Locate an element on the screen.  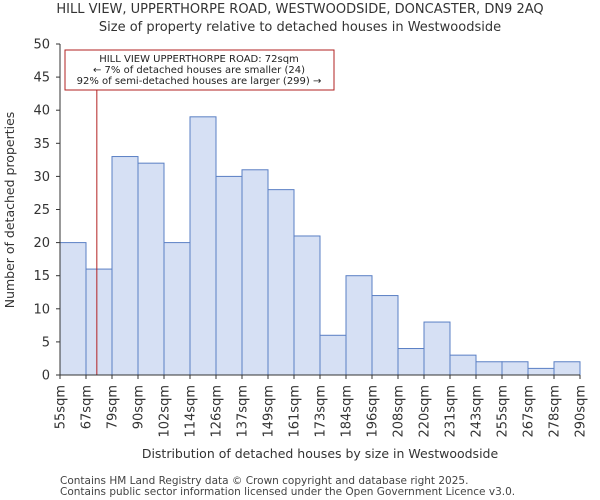
bar-161sqm is located at coordinates (307, 305).